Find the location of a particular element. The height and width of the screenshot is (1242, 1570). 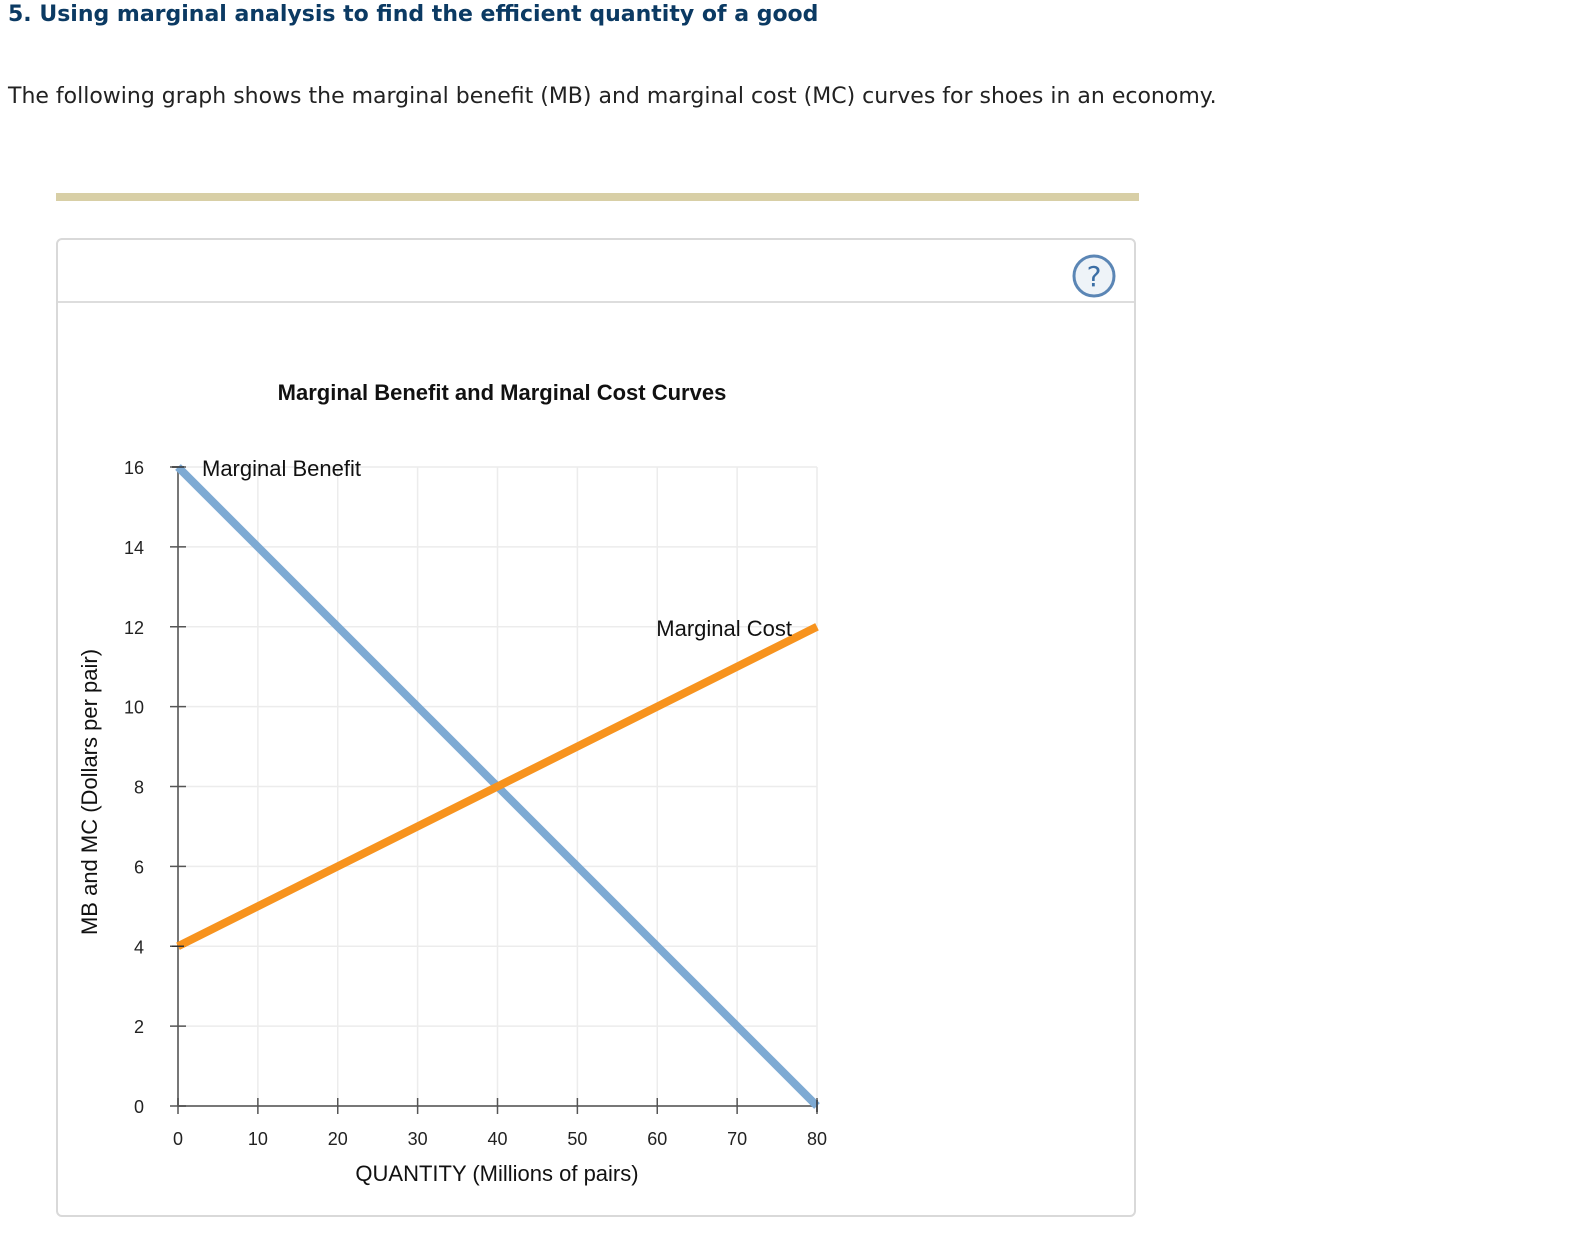

marginal-benefit-label: Marginal Benefit is located at coordinates (281, 468).